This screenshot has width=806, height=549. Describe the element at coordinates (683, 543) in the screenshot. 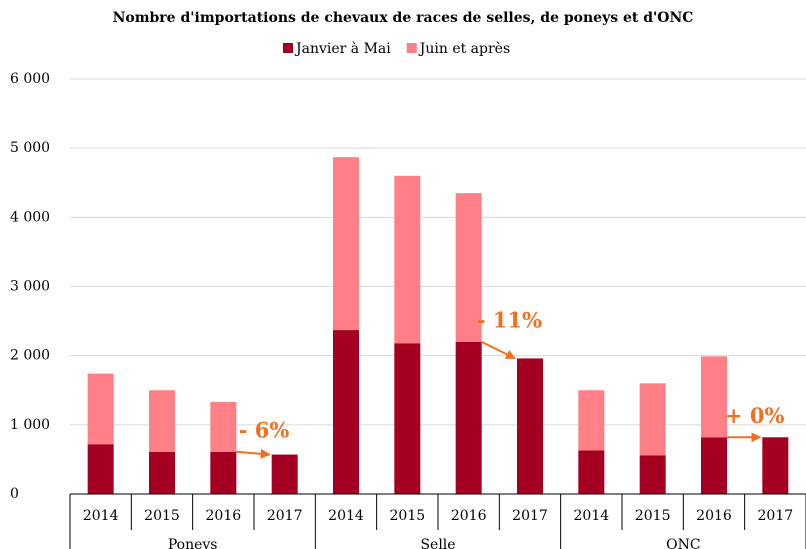

I see `group-label: ONC` at that location.